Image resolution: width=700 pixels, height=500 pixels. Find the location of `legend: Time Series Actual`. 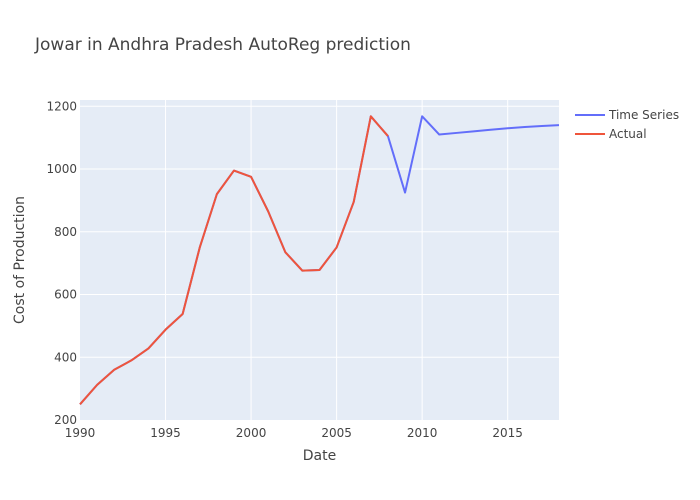

legend: Time Series Actual is located at coordinates (627, 124).